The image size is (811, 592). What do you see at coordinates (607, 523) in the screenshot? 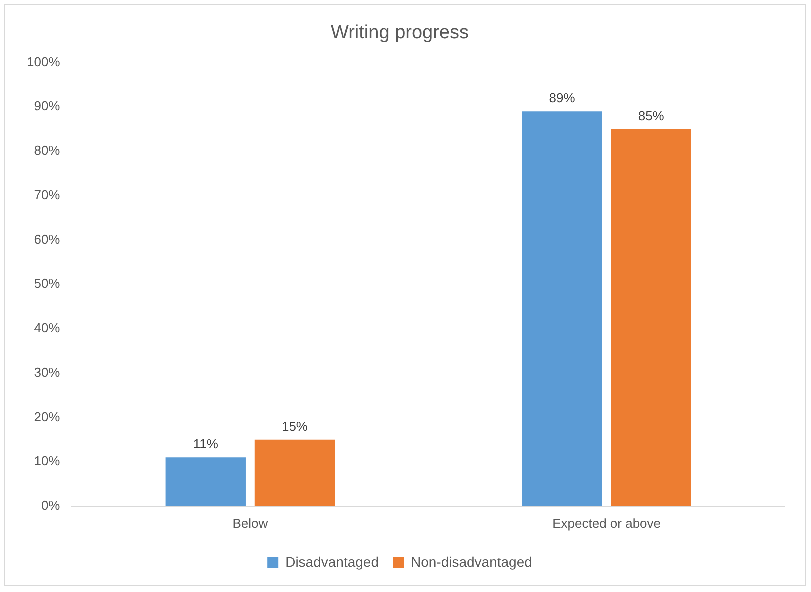
I see `x-tick-label: Expected or above` at bounding box center [607, 523].